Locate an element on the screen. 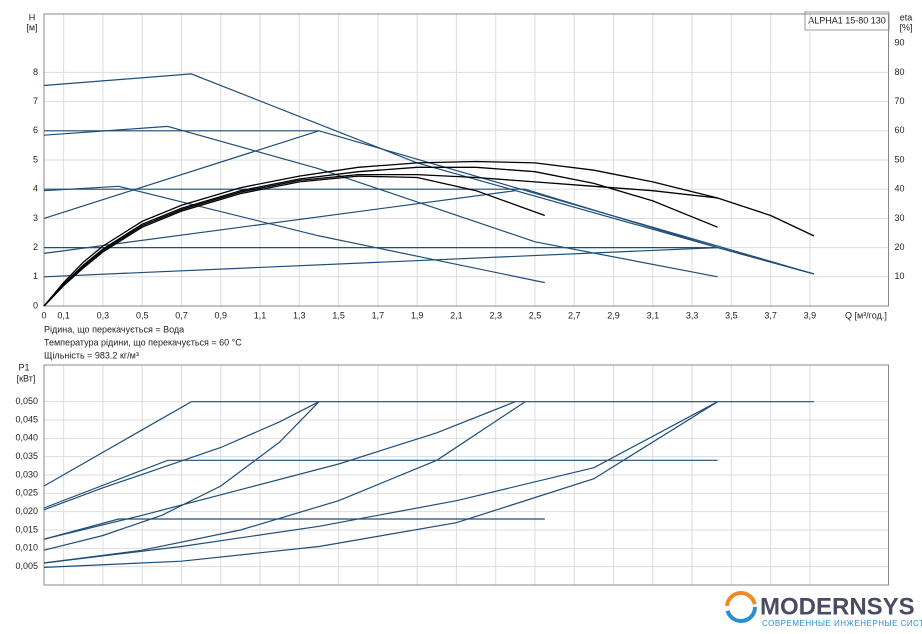  note: Рідина, що перекачується = Вода is located at coordinates (114, 329).